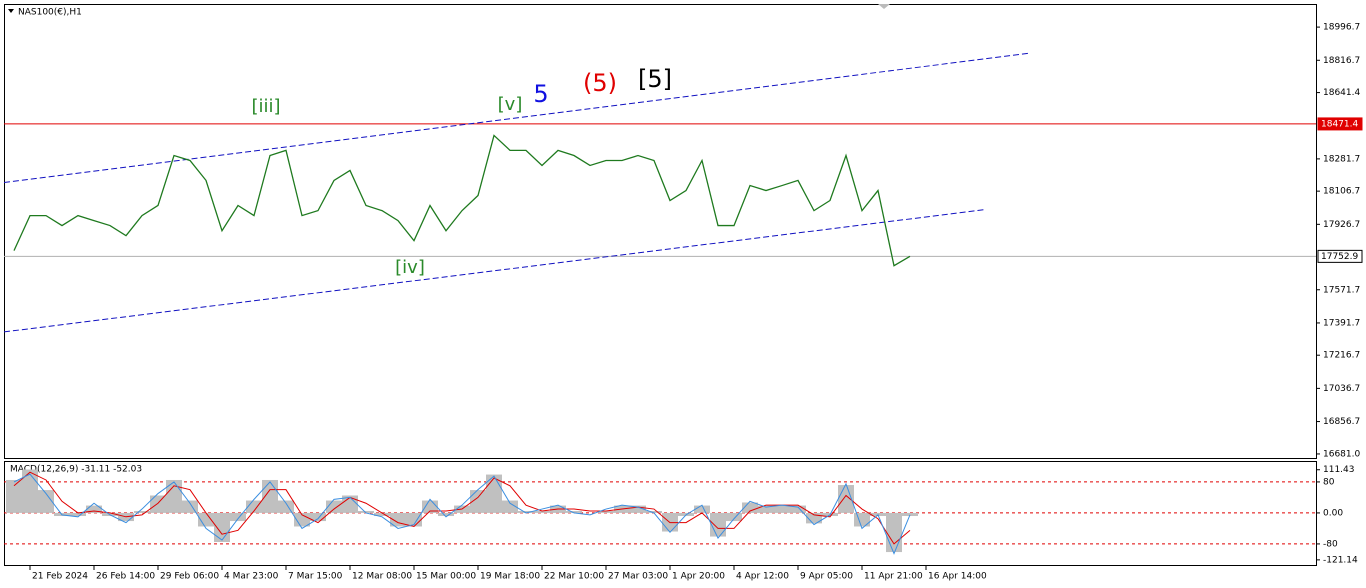  What do you see at coordinates (1341, 192) in the screenshot?
I see `y-tick-label: 18106.7` at bounding box center [1341, 192].